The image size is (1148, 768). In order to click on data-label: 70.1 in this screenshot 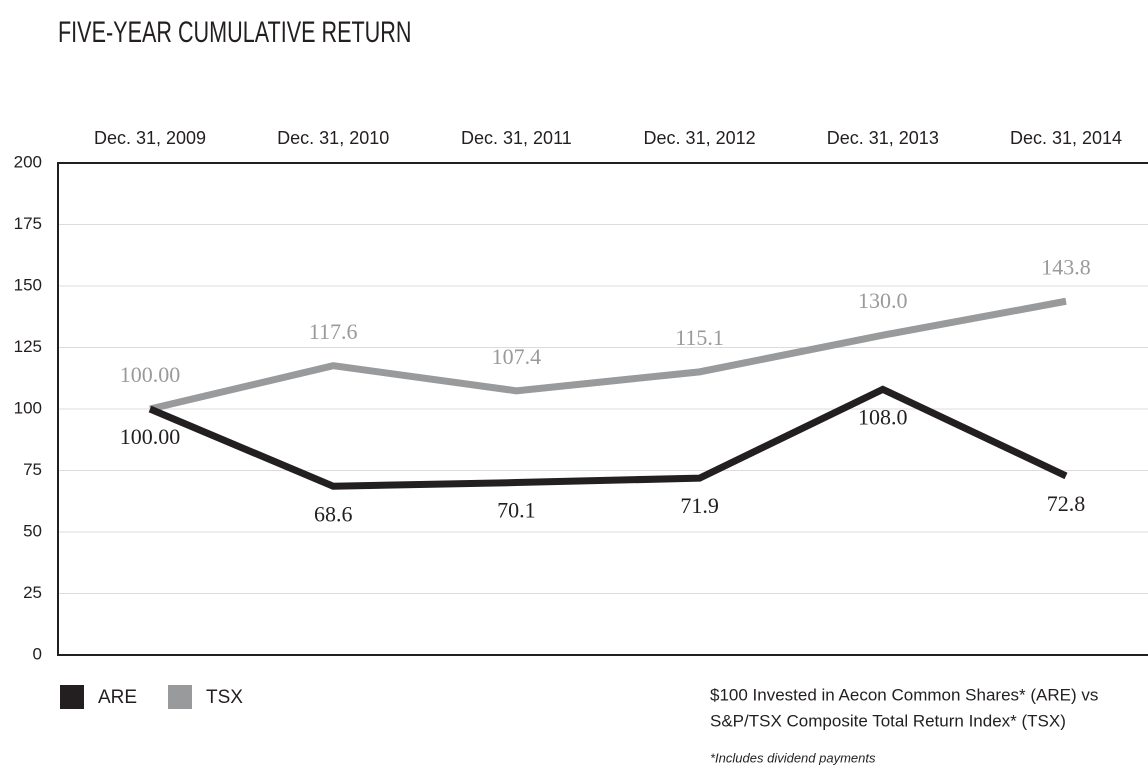, I will do `click(516, 510)`.